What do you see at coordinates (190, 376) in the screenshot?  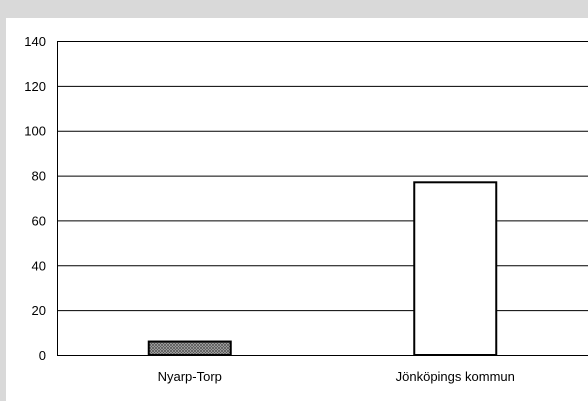 I see `x-tick-label-0: Nyarp-Torp` at bounding box center [190, 376].